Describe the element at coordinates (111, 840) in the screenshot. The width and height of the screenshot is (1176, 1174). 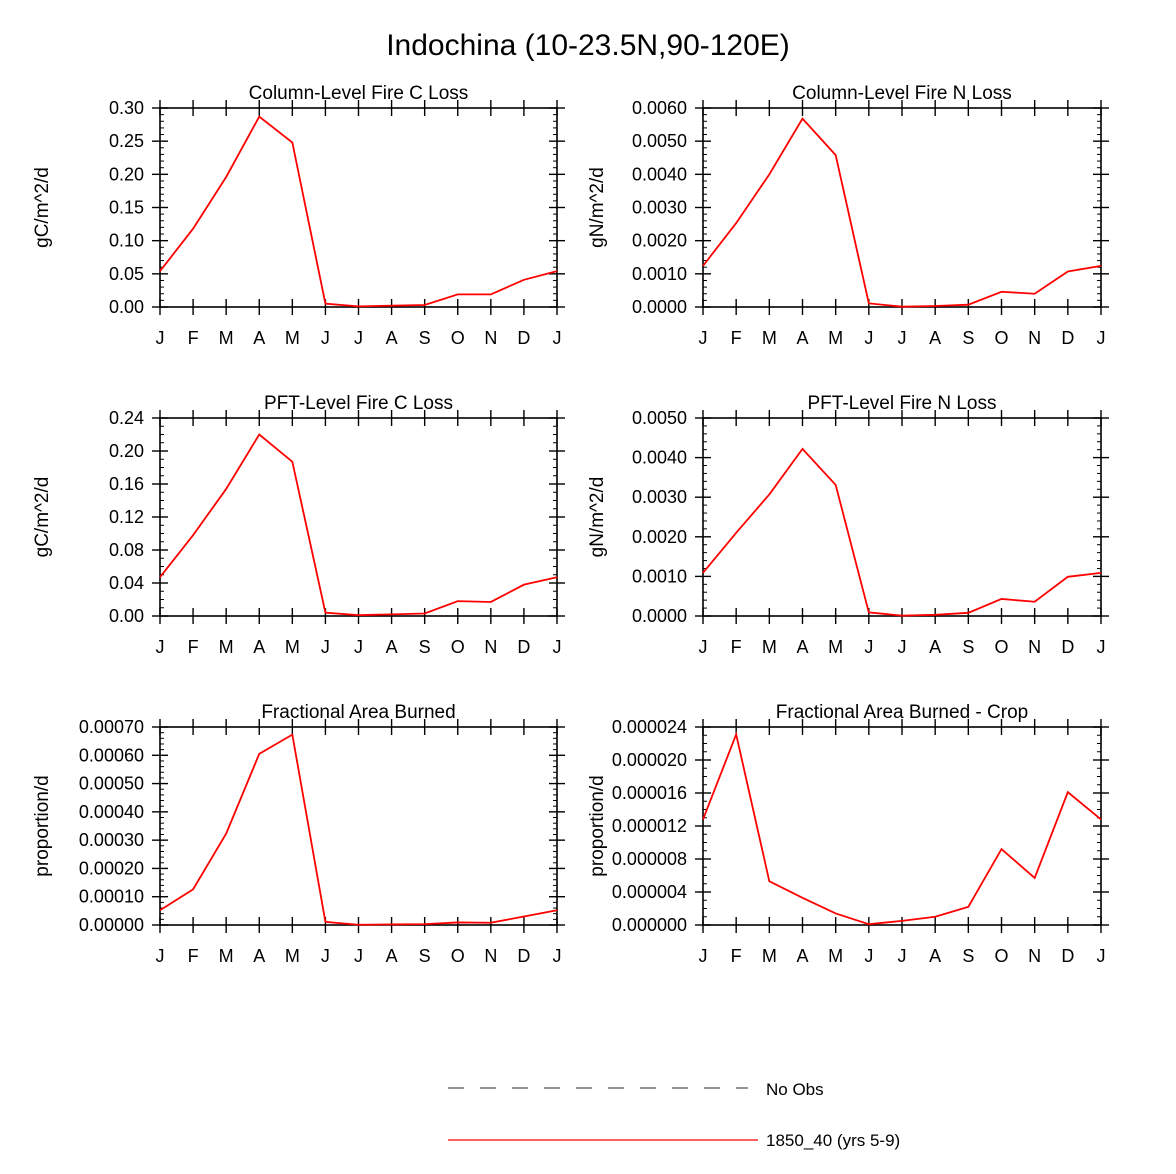
I see `y-tick-label: 0.00030` at that location.